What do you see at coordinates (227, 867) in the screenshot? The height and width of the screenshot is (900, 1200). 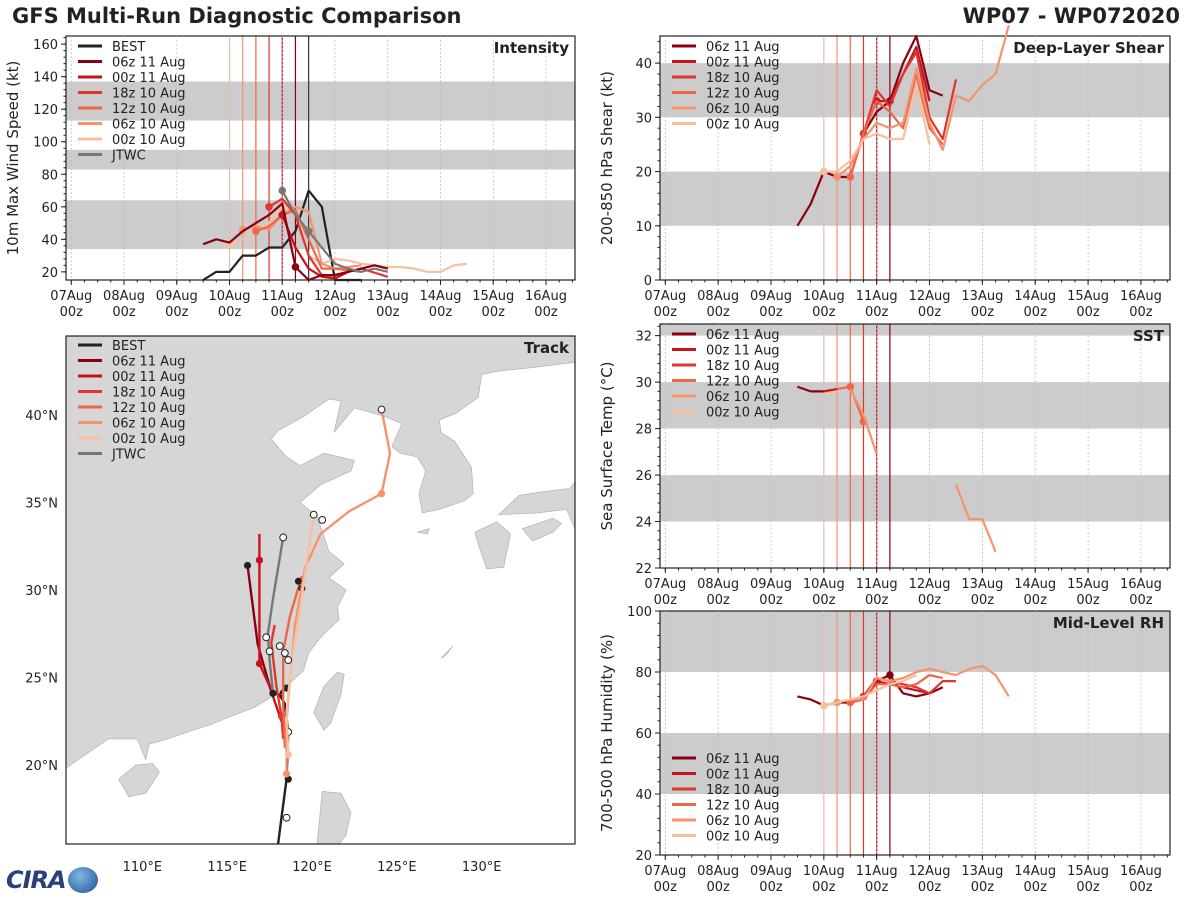 I see `lon-tick-label: 115°E` at bounding box center [227, 867].